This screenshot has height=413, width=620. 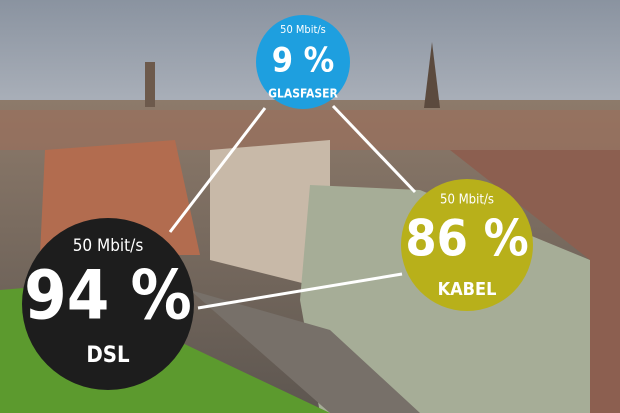 What do you see at coordinates (467, 289) in the screenshot?
I see `label: KABEL` at bounding box center [467, 289].